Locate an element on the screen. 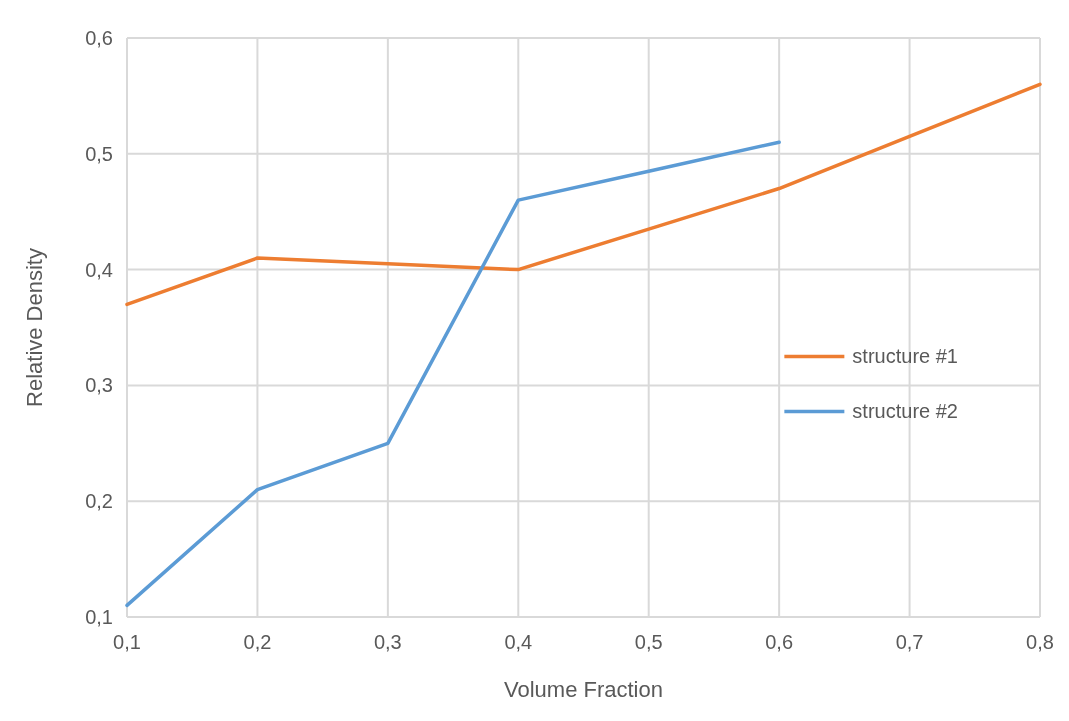 This screenshot has width=1069, height=721. x-tick-label: 0,5 is located at coordinates (648, 642).